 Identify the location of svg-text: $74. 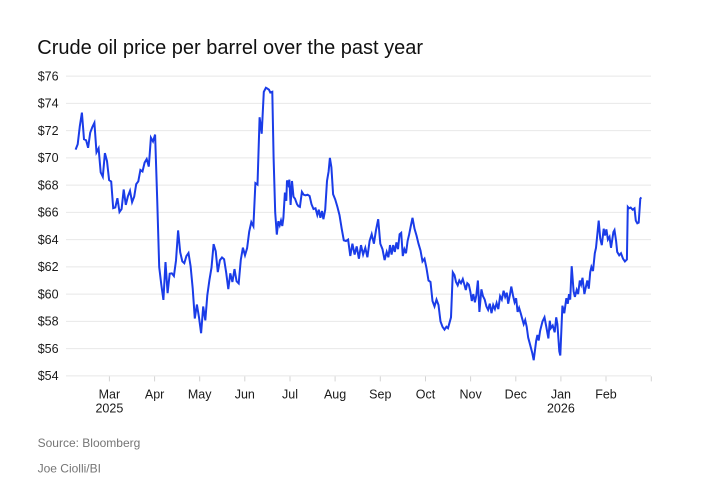
(48, 104).